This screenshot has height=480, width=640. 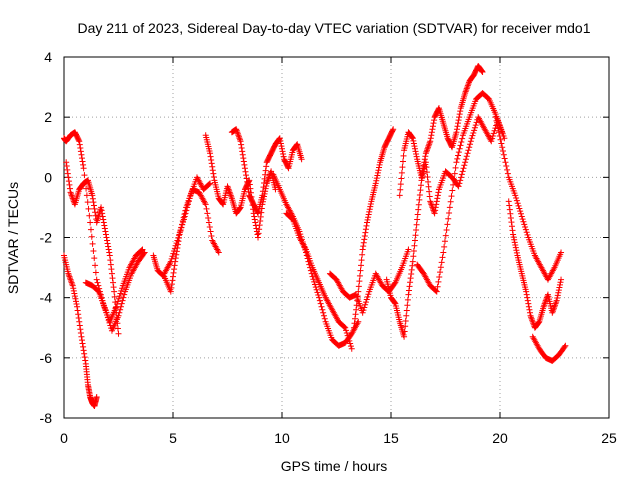 I want to click on series-arc-r, so click(x=535, y=264).